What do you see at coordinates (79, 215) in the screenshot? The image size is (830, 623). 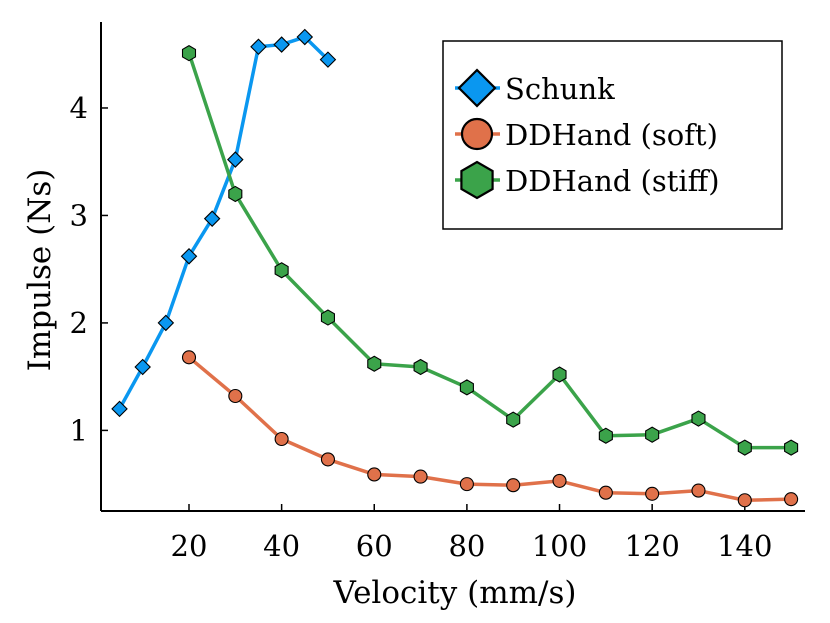 I see `y-tick-label: 3` at bounding box center [79, 215].